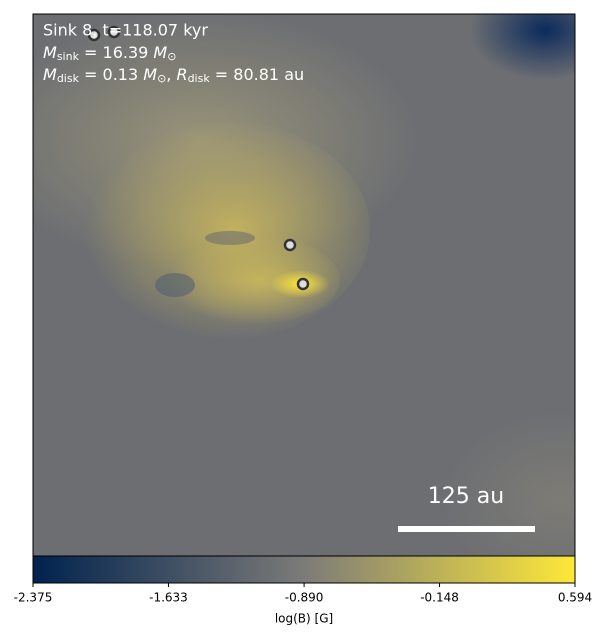 Image resolution: width=604 pixels, height=640 pixels. Describe the element at coordinates (33, 598) in the screenshot. I see `colorbar-tick-label: -2.375` at that location.